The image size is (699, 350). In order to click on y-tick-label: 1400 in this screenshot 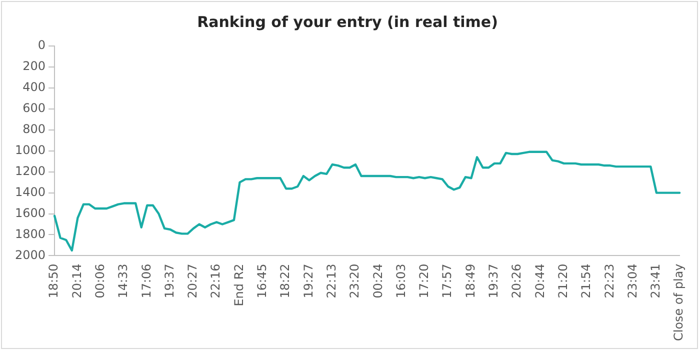, I will do `click(30, 191)`.